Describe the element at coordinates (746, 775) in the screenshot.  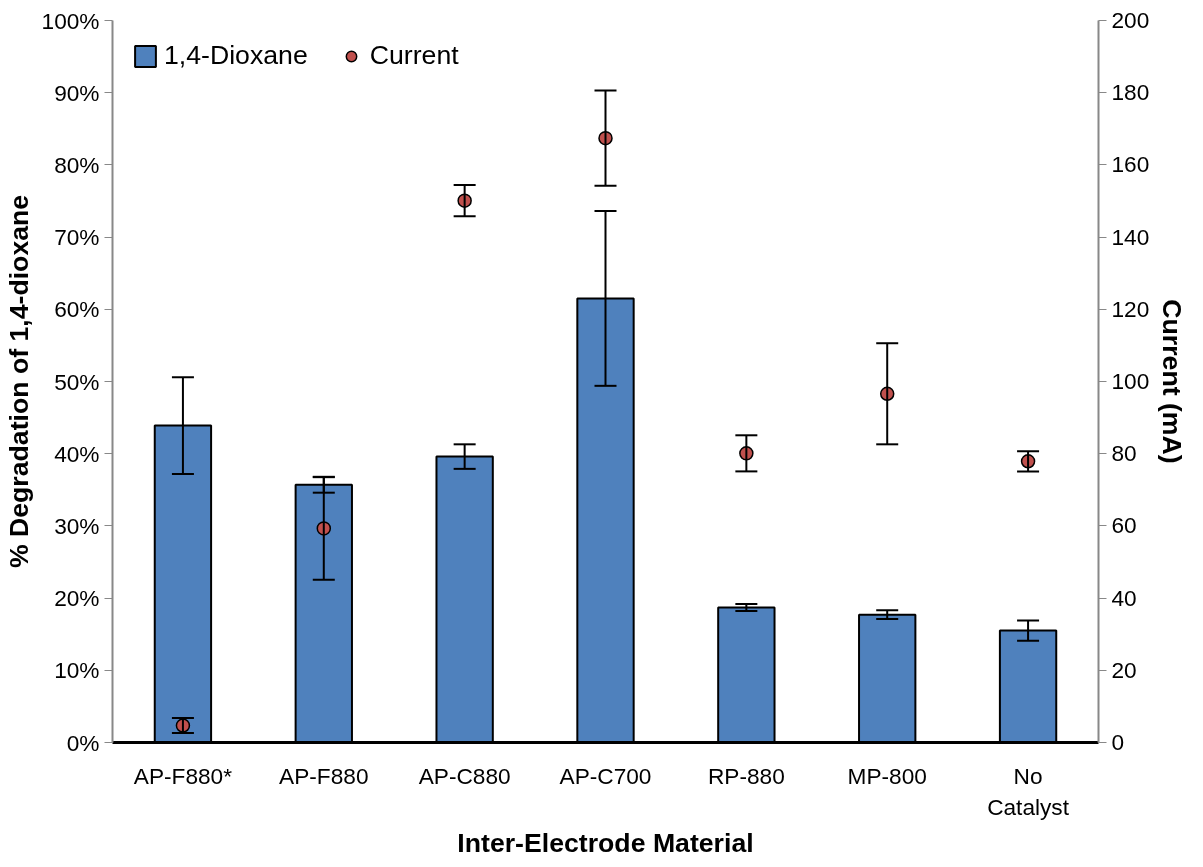
I see `x-tick-label: RP-880` at that location.